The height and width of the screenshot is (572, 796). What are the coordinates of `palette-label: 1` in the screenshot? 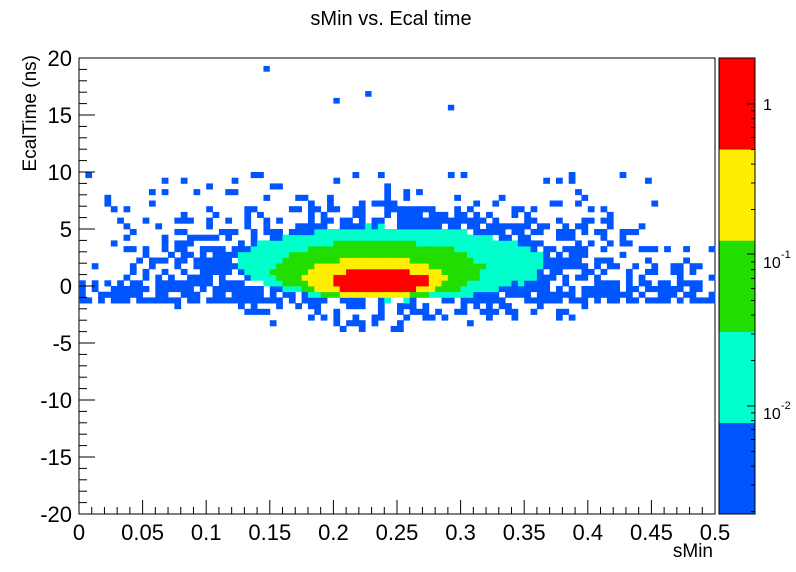 It's located at (767, 105).